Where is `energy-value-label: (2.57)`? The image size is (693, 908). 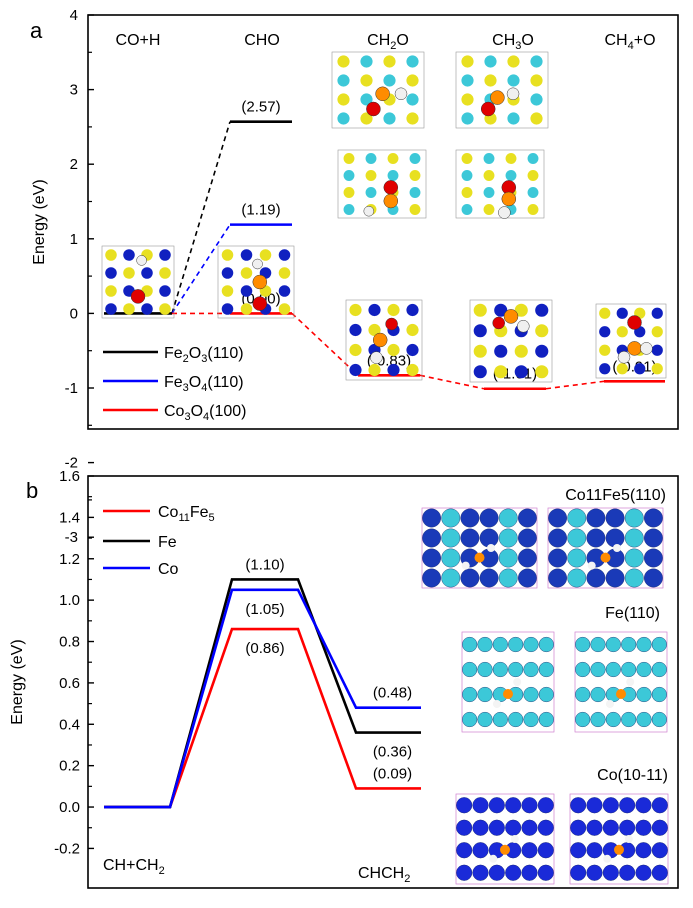
energy-value-label: (2.57) is located at coordinates (260, 107).